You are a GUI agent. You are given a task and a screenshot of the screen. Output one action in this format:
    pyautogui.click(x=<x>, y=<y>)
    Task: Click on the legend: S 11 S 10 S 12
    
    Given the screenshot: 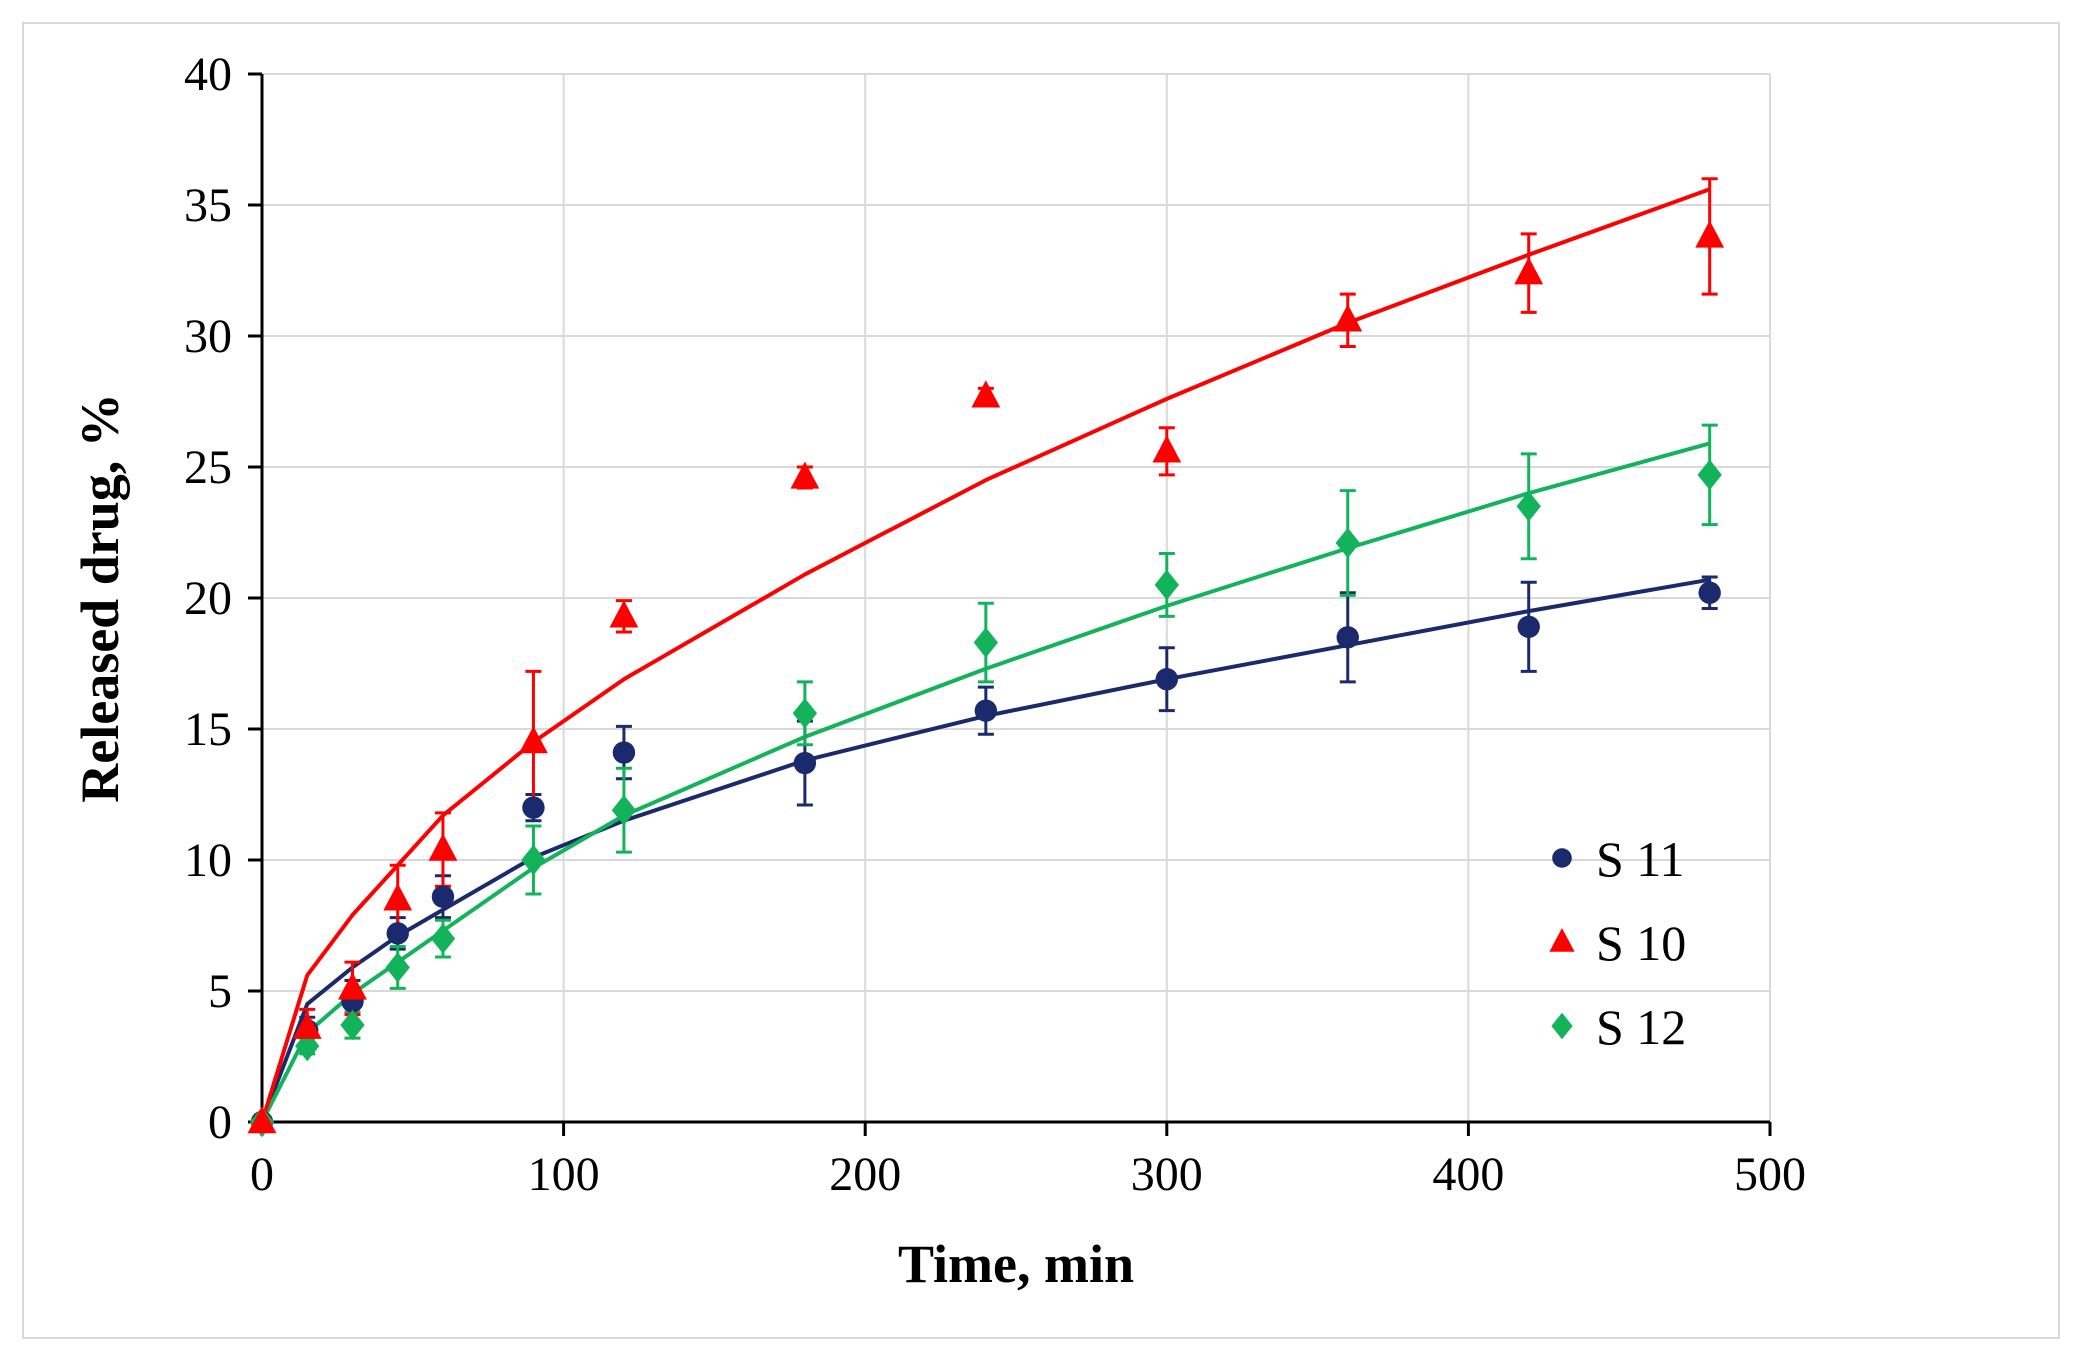 What is the action you would take?
    pyautogui.click(x=1617, y=943)
    